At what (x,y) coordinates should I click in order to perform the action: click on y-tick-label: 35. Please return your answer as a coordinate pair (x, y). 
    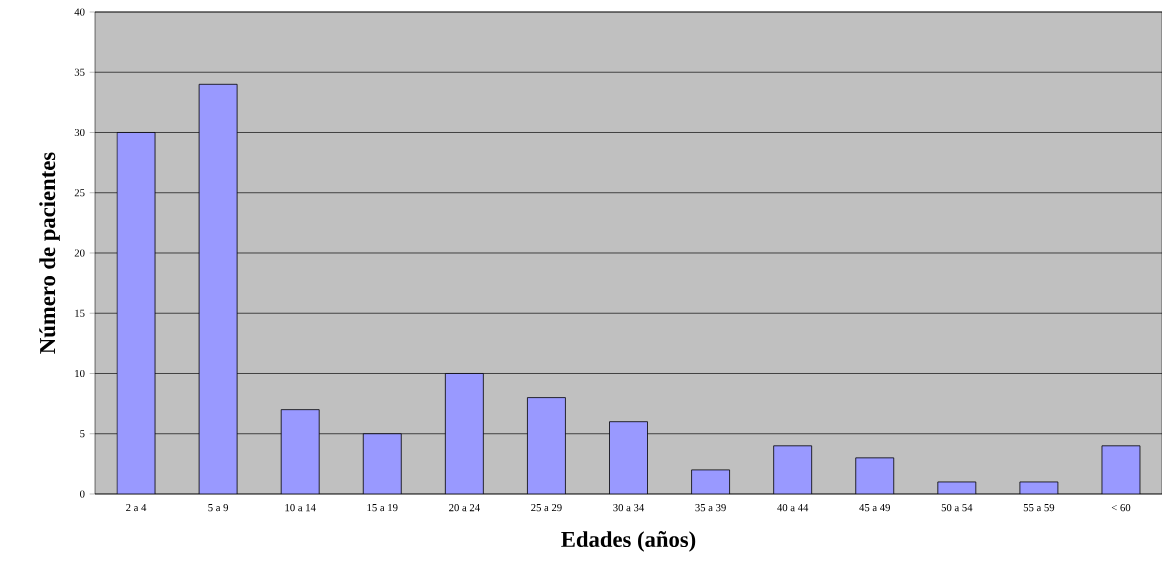
    Looking at the image, I should click on (79, 72).